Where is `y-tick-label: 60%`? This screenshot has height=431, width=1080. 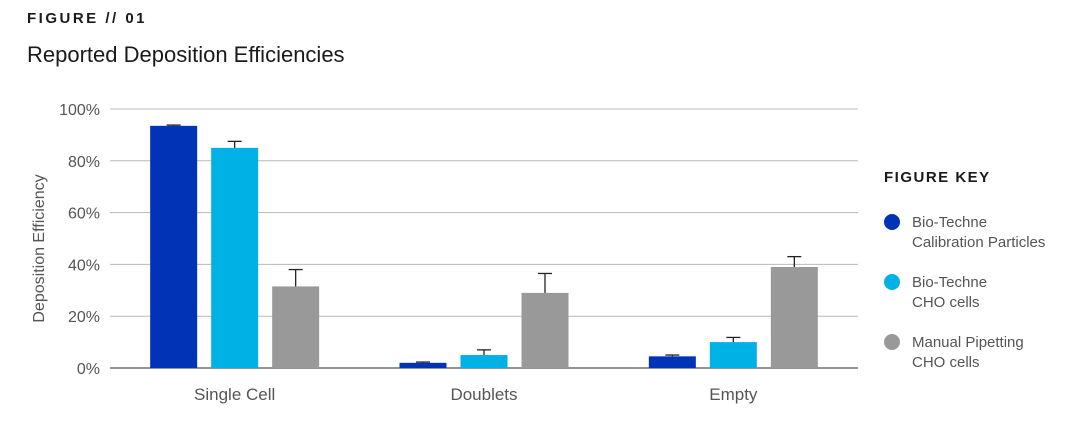 y-tick-label: 60% is located at coordinates (84, 214).